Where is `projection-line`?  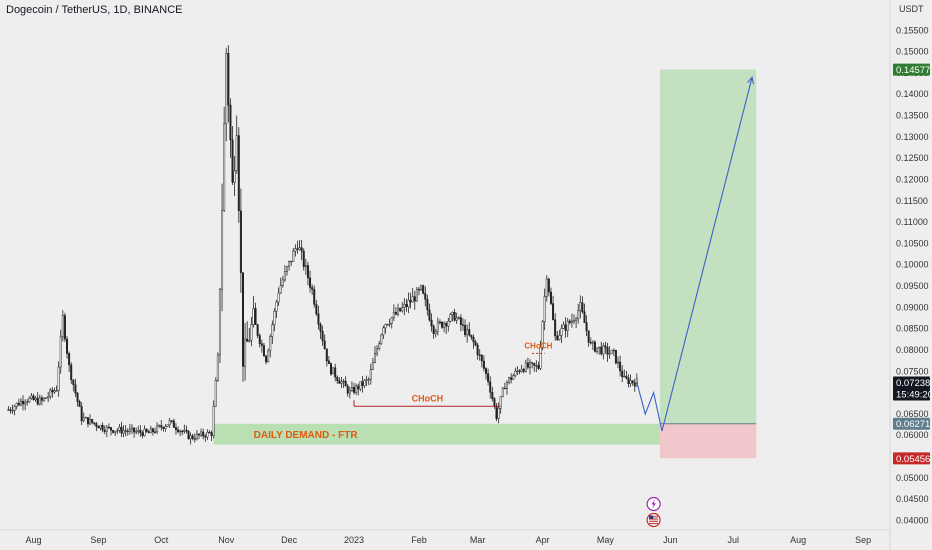 projection-line is located at coordinates (694, 254).